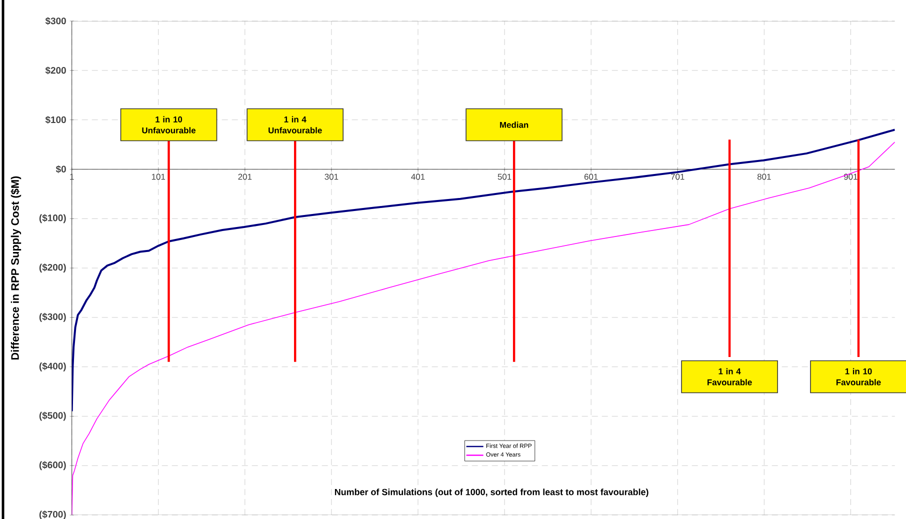 The width and height of the screenshot is (906, 519). What do you see at coordinates (61, 169) in the screenshot?
I see `y-tick-label: $0` at bounding box center [61, 169].